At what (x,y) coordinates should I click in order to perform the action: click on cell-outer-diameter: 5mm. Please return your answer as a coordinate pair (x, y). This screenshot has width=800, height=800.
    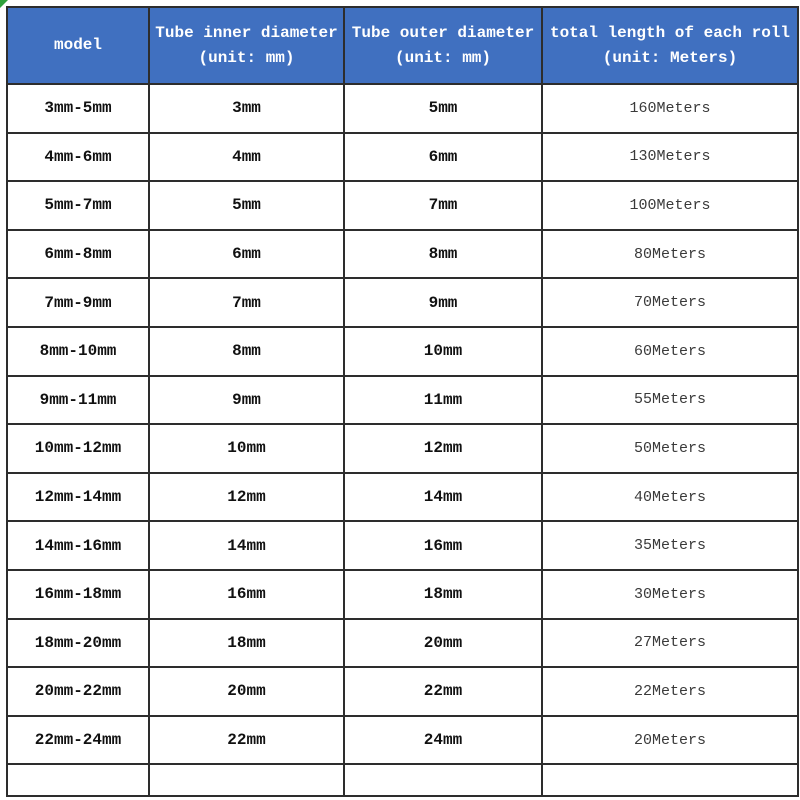
    Looking at the image, I should click on (443, 108).